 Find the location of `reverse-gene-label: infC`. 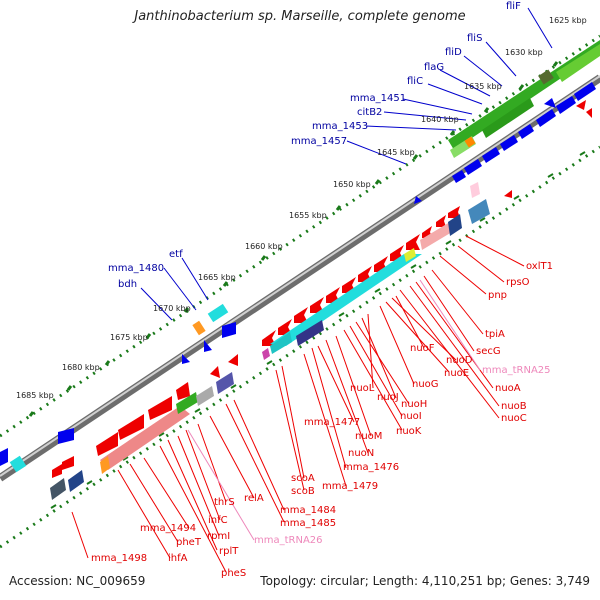

reverse-gene-label: infC is located at coordinates (218, 520).